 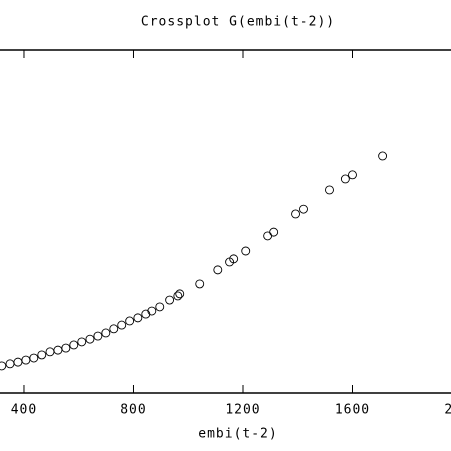 What do you see at coordinates (447, 410) in the screenshot?
I see `x-tick-label: 2000` at bounding box center [447, 410].